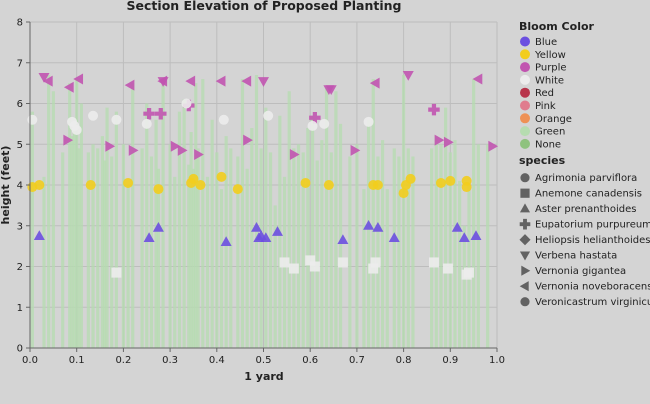  I want to click on legend-shape-aster-prenanthoides, so click(525, 208).